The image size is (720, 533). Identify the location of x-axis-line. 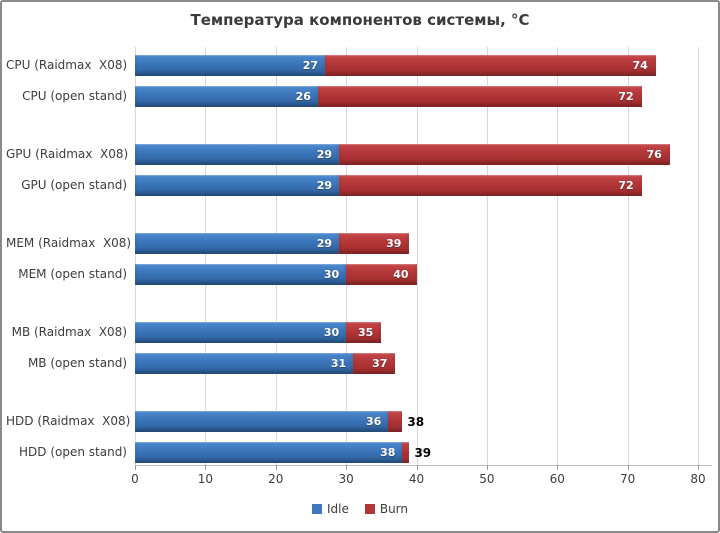
(423, 465).